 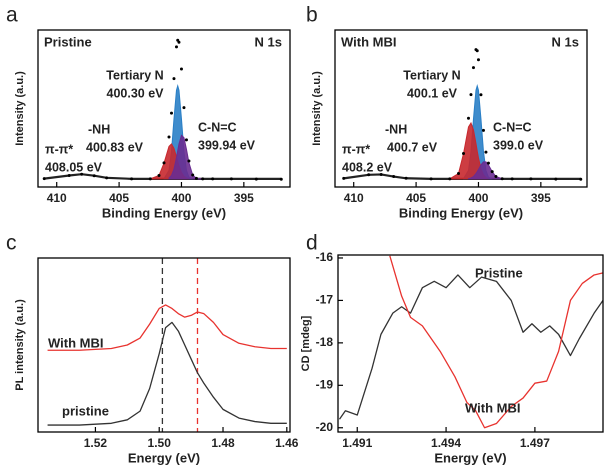 What do you see at coordinates (325, 257) in the screenshot?
I see `y-tick-label: -16` at bounding box center [325, 257].